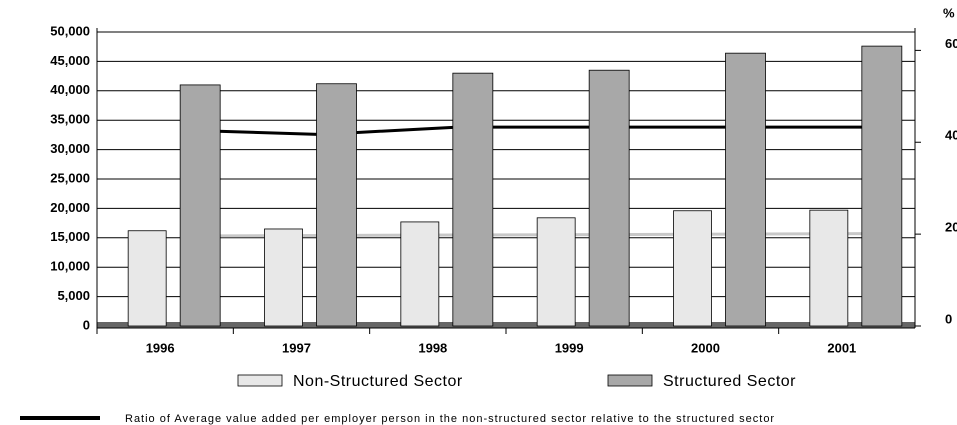 This screenshot has height=425, width=957. What do you see at coordinates (296, 347) in the screenshot?
I see `x-tick-label: 1997` at bounding box center [296, 347].